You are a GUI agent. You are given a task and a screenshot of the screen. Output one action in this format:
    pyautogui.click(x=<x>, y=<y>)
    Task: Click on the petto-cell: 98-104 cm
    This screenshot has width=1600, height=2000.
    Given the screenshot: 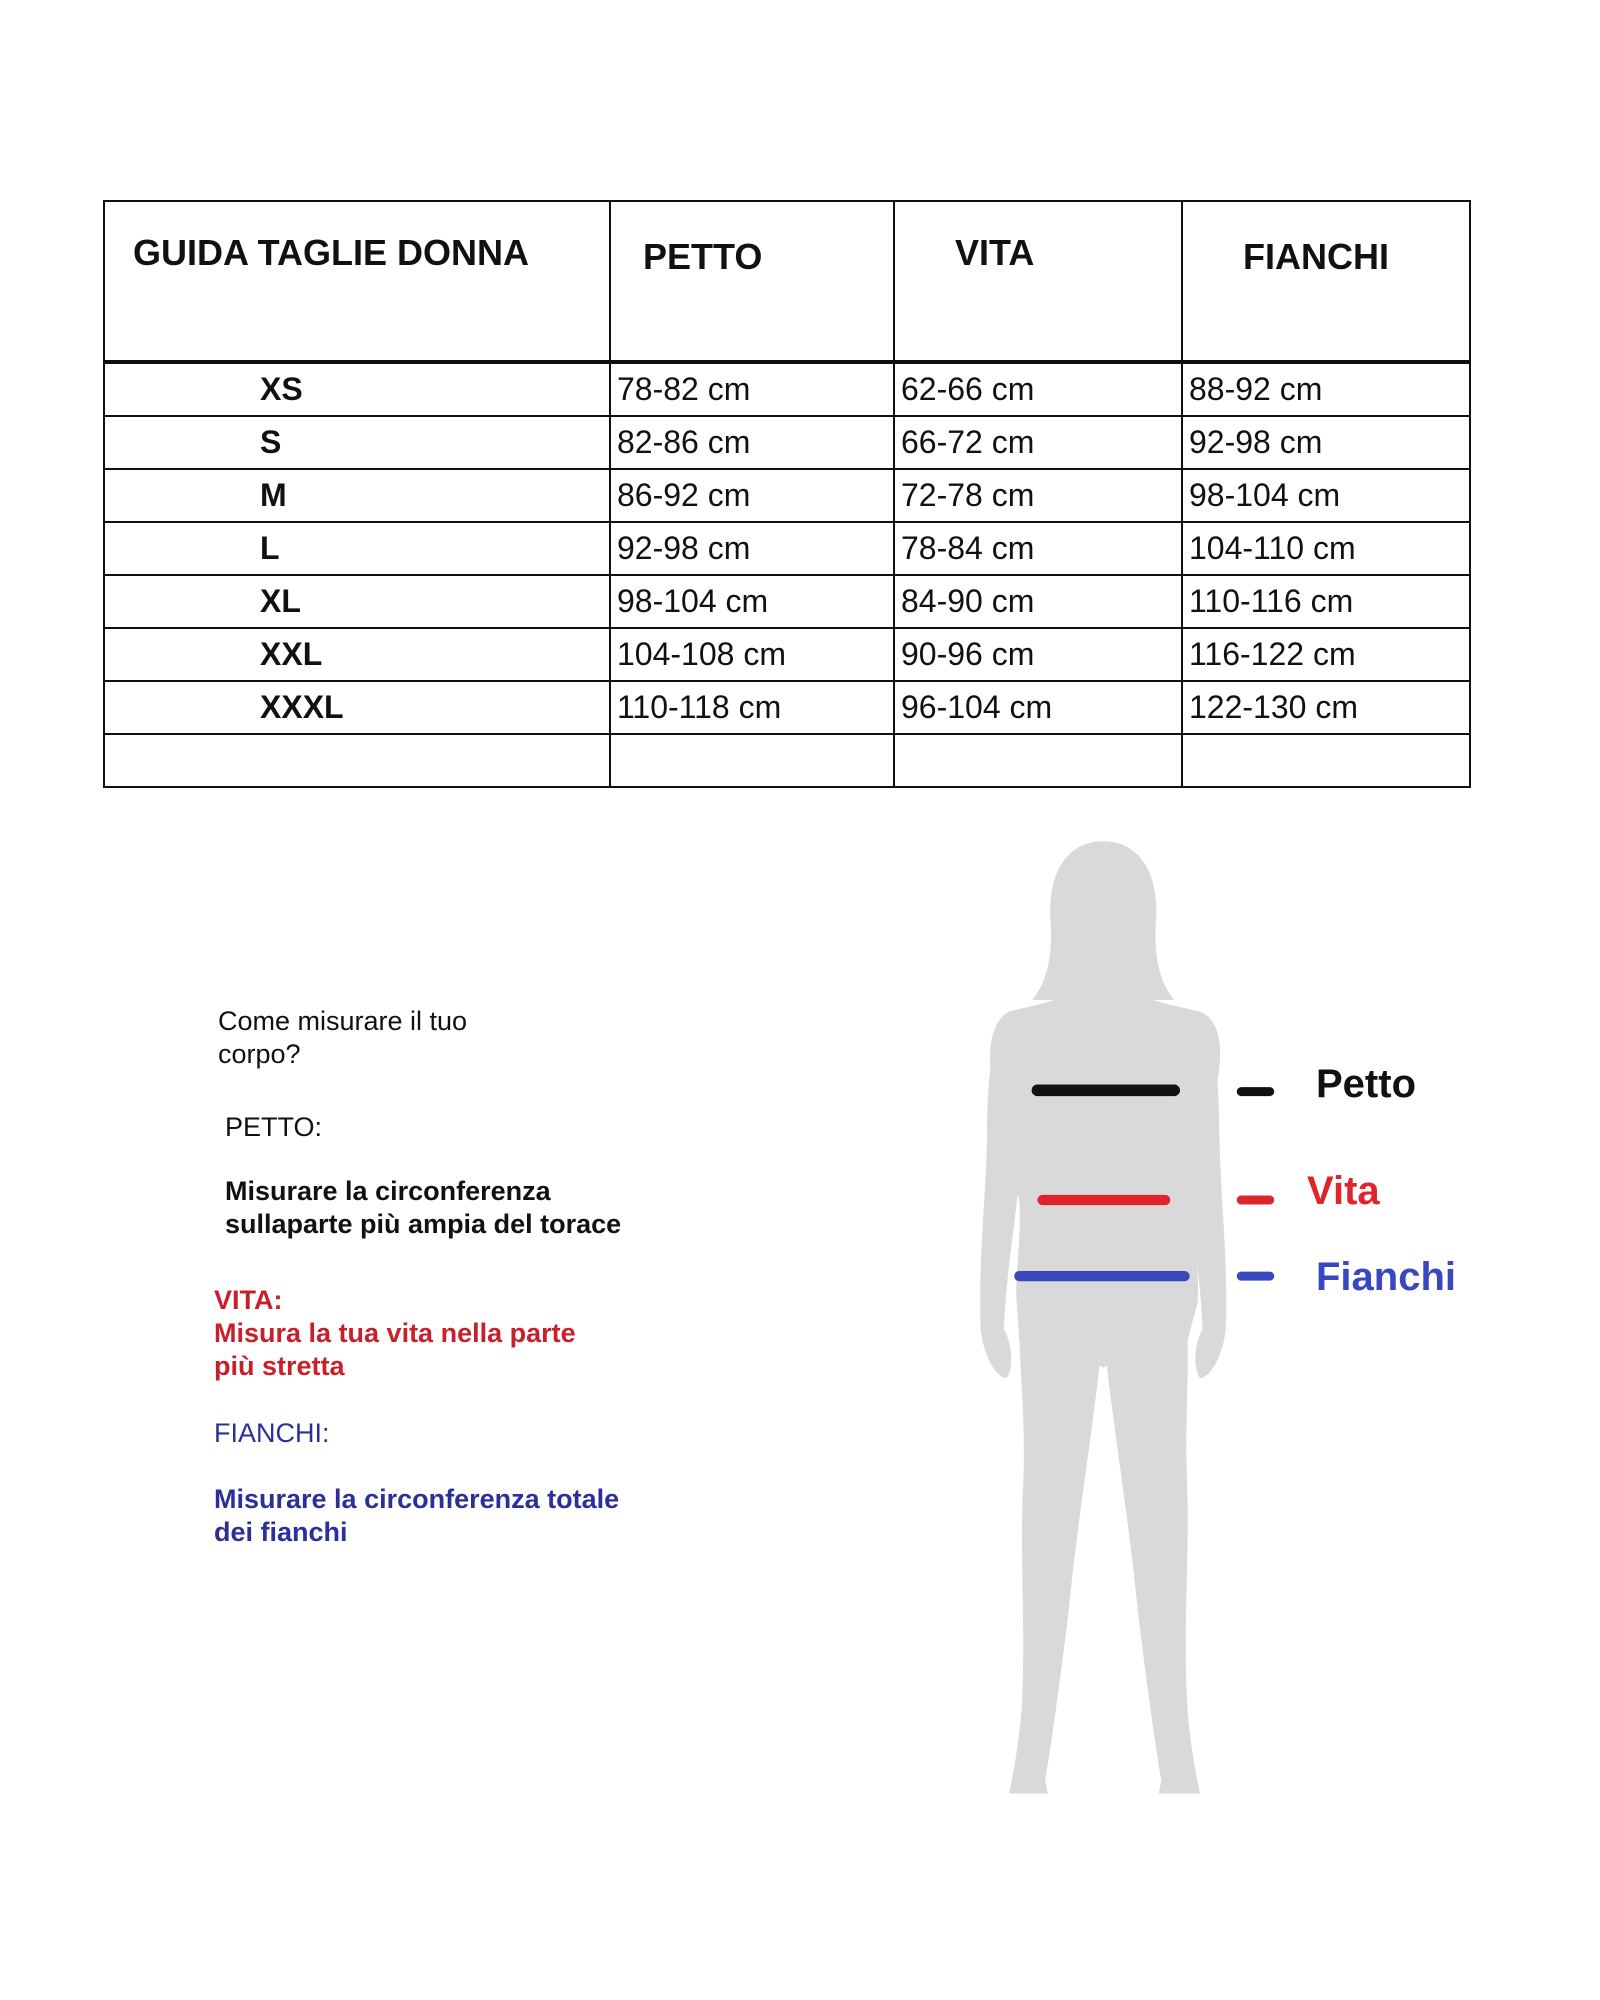 What is the action you would take?
    pyautogui.click(x=752, y=601)
    